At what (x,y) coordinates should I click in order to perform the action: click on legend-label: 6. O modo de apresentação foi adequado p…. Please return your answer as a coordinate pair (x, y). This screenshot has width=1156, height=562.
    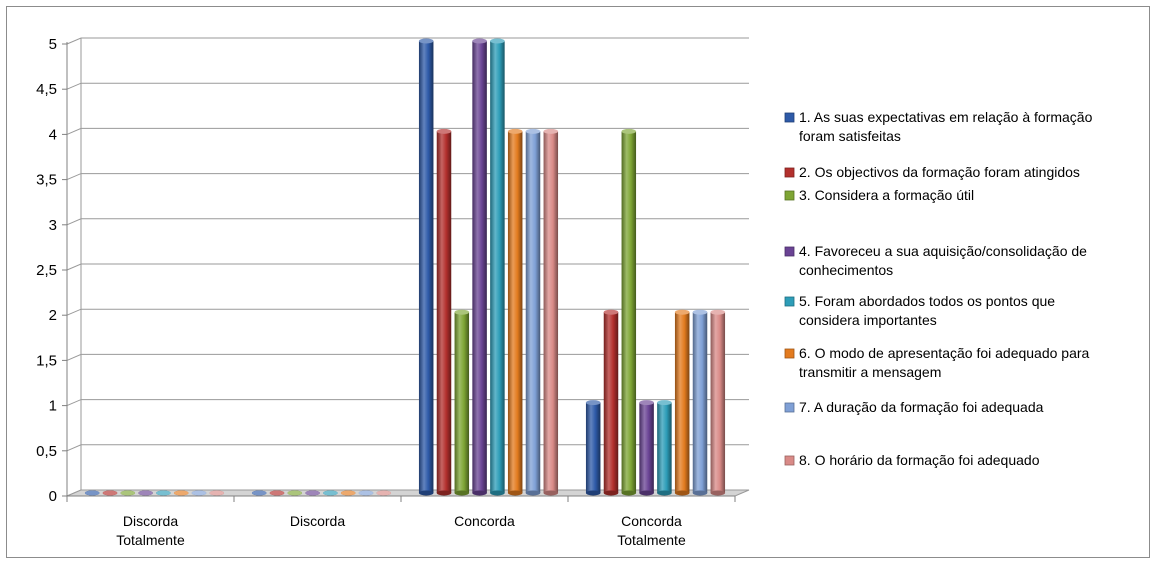
    Looking at the image, I should click on (944, 362).